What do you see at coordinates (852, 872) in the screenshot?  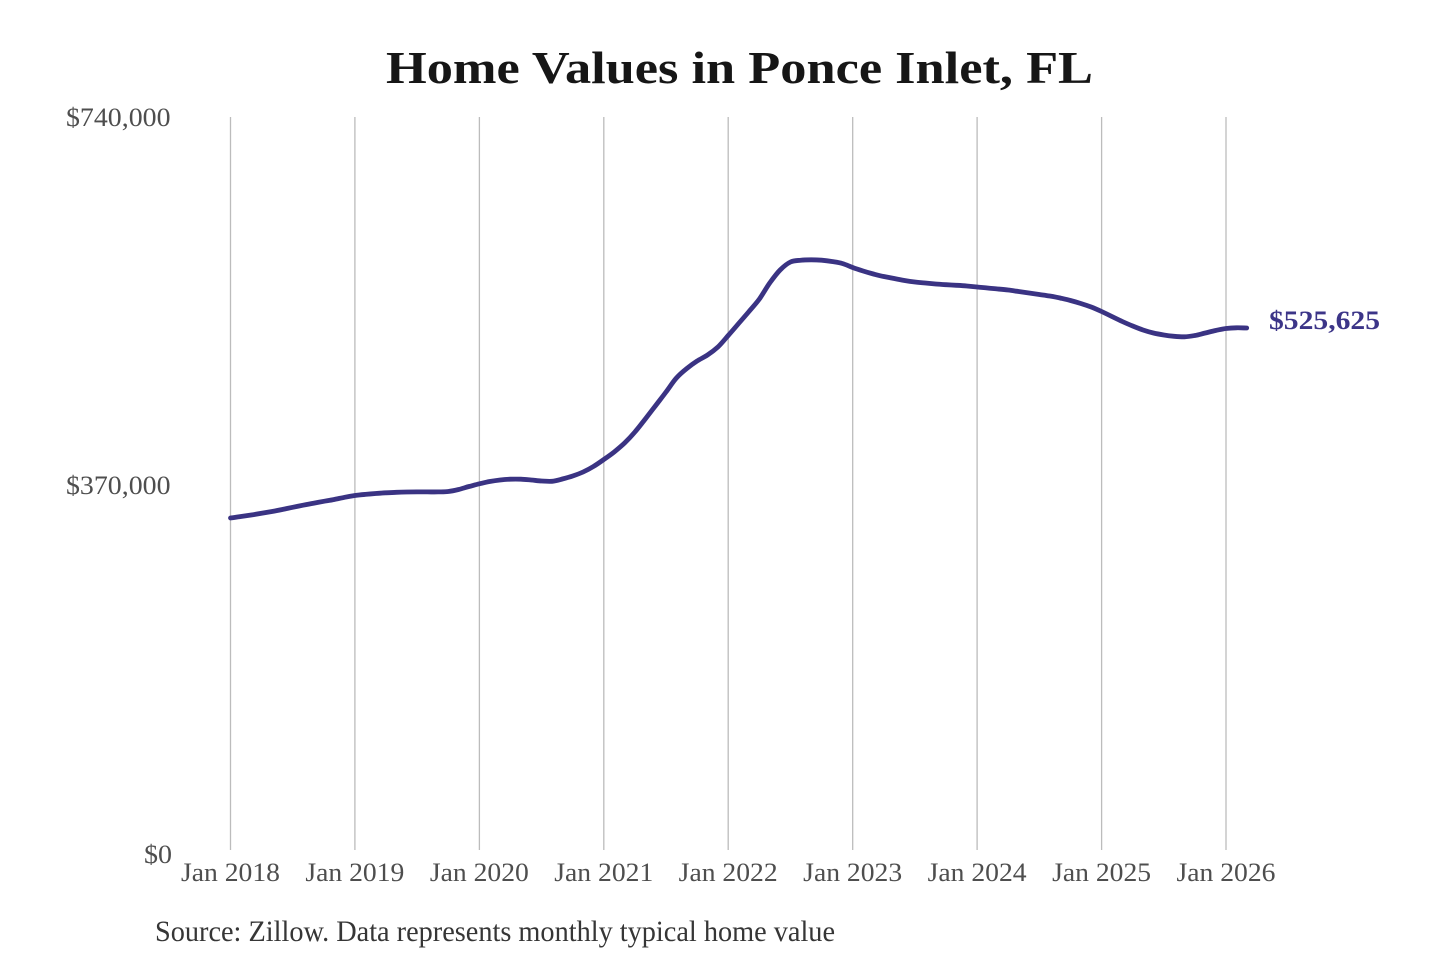 I see `svg-text: Jan 2023` at bounding box center [852, 872].